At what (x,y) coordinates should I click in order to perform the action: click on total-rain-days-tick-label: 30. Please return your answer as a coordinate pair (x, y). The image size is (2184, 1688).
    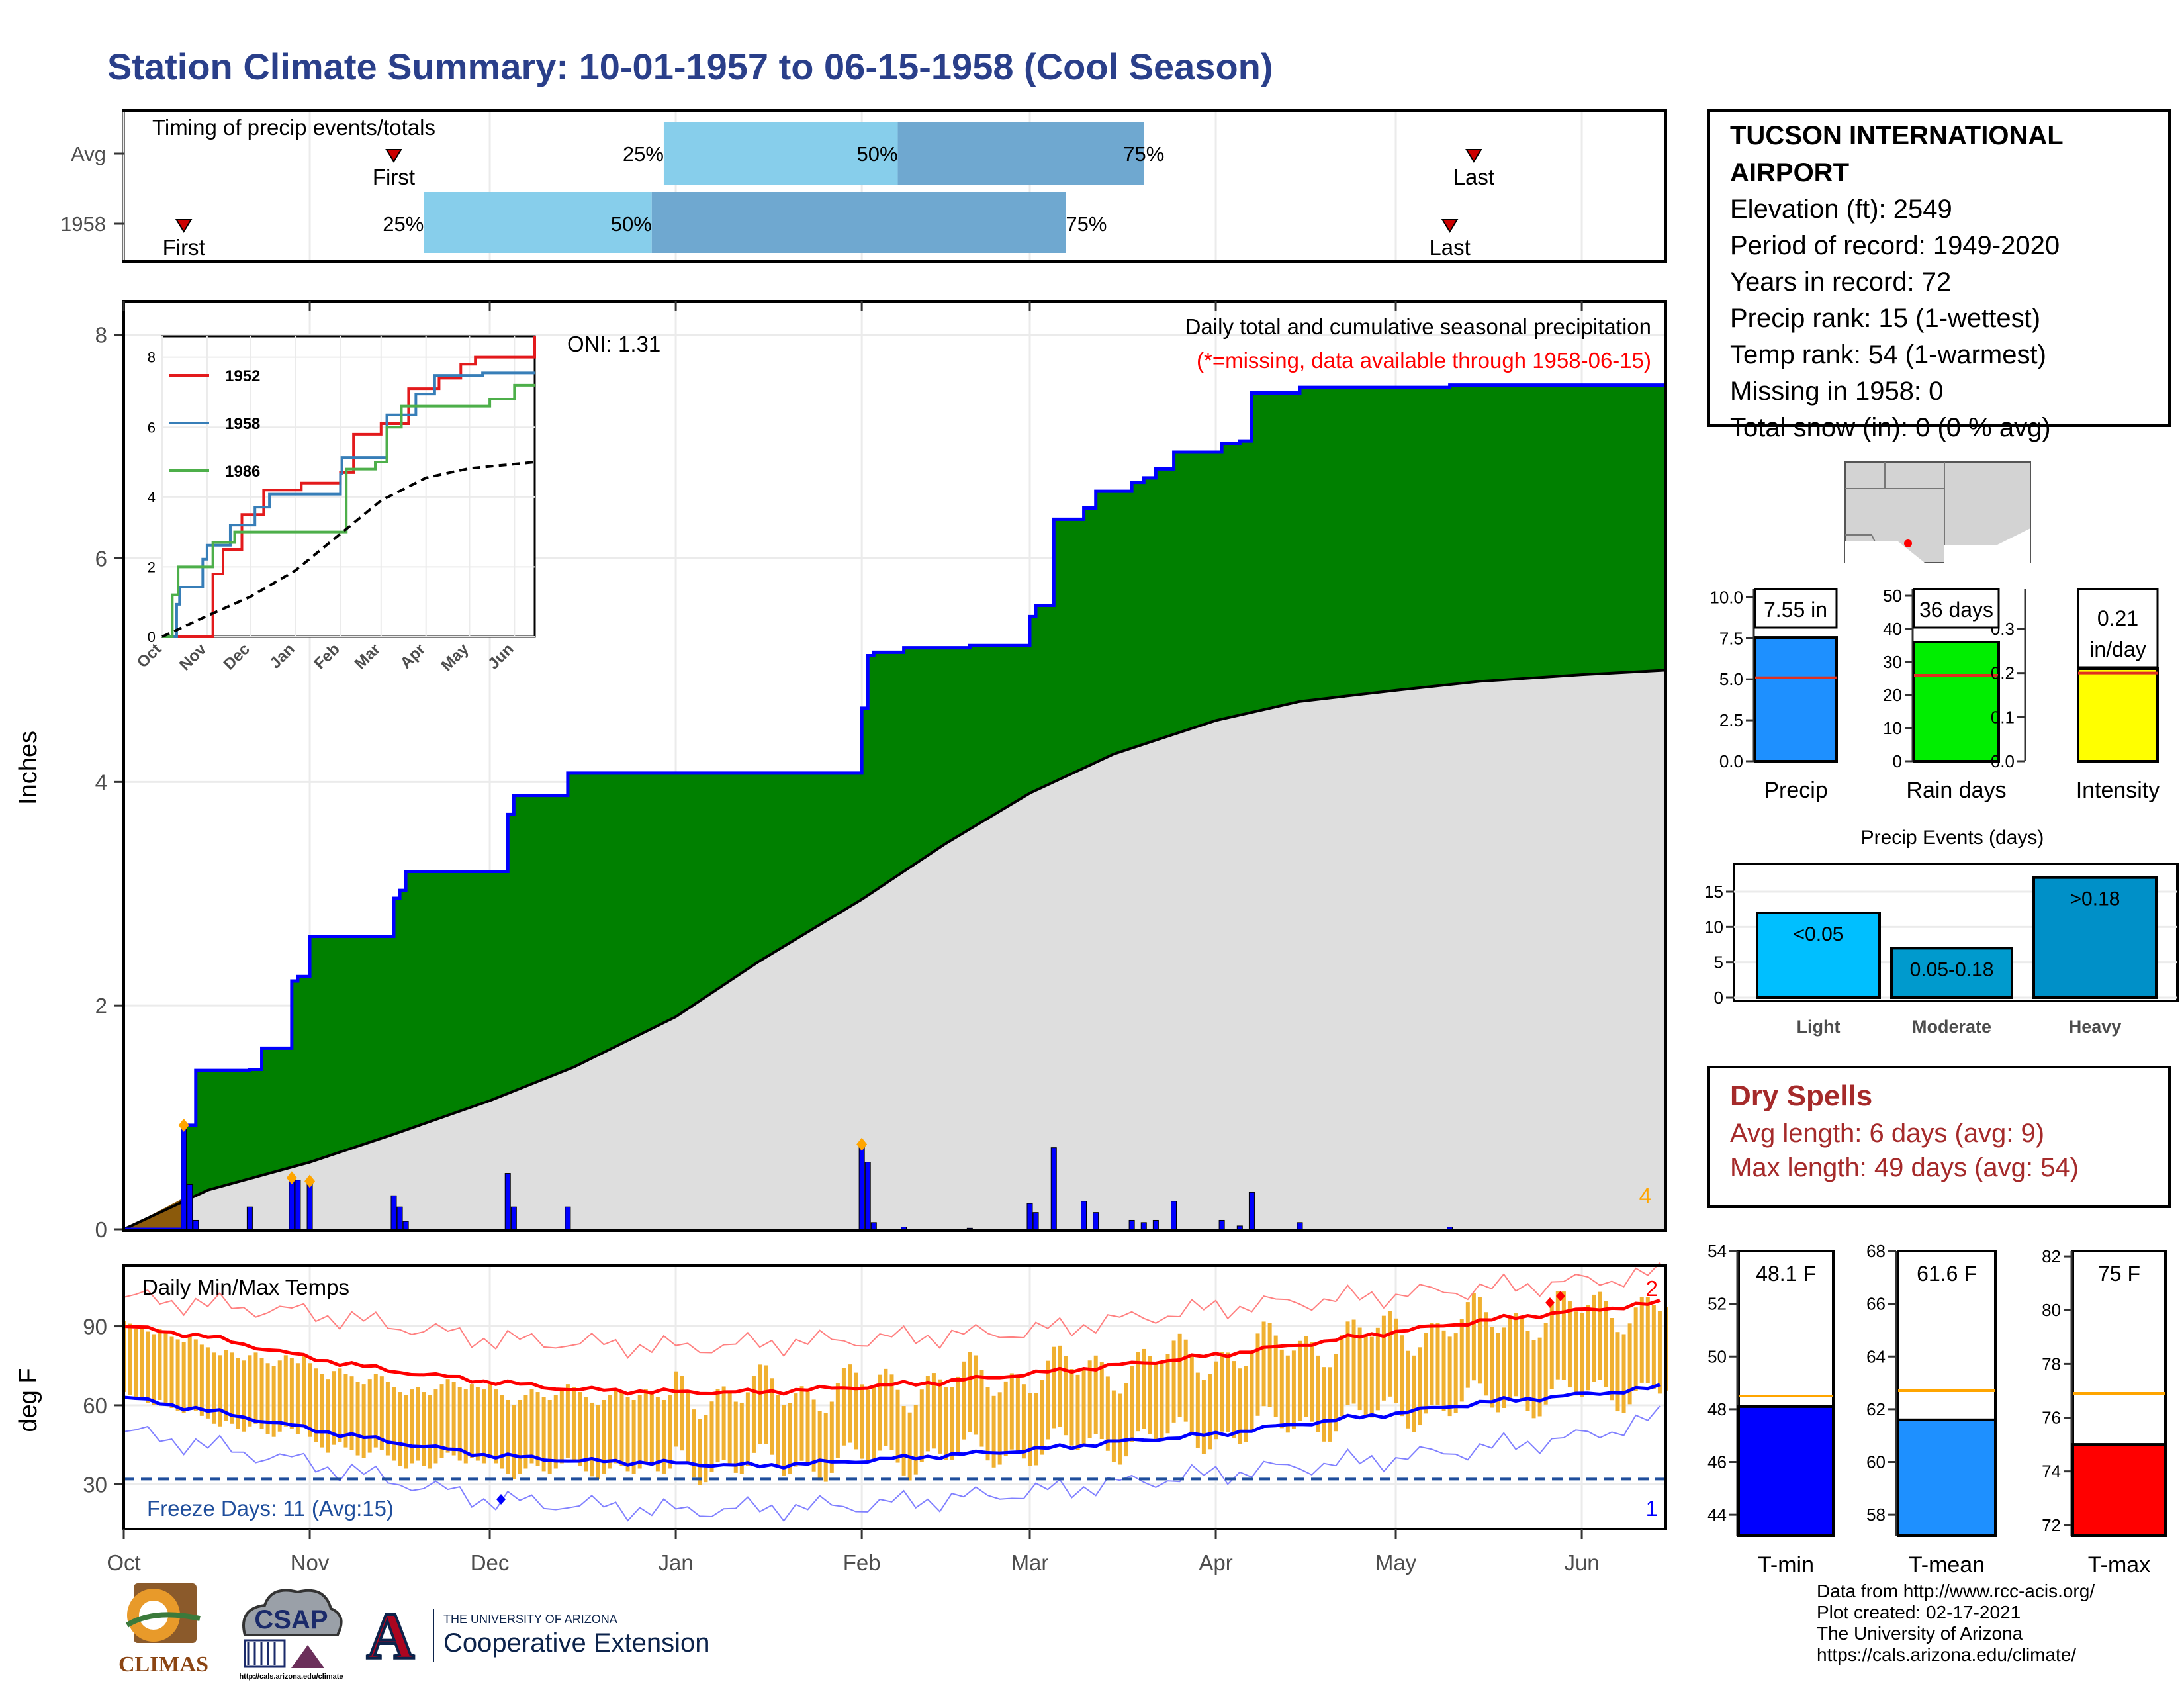
    Looking at the image, I should click on (1892, 662).